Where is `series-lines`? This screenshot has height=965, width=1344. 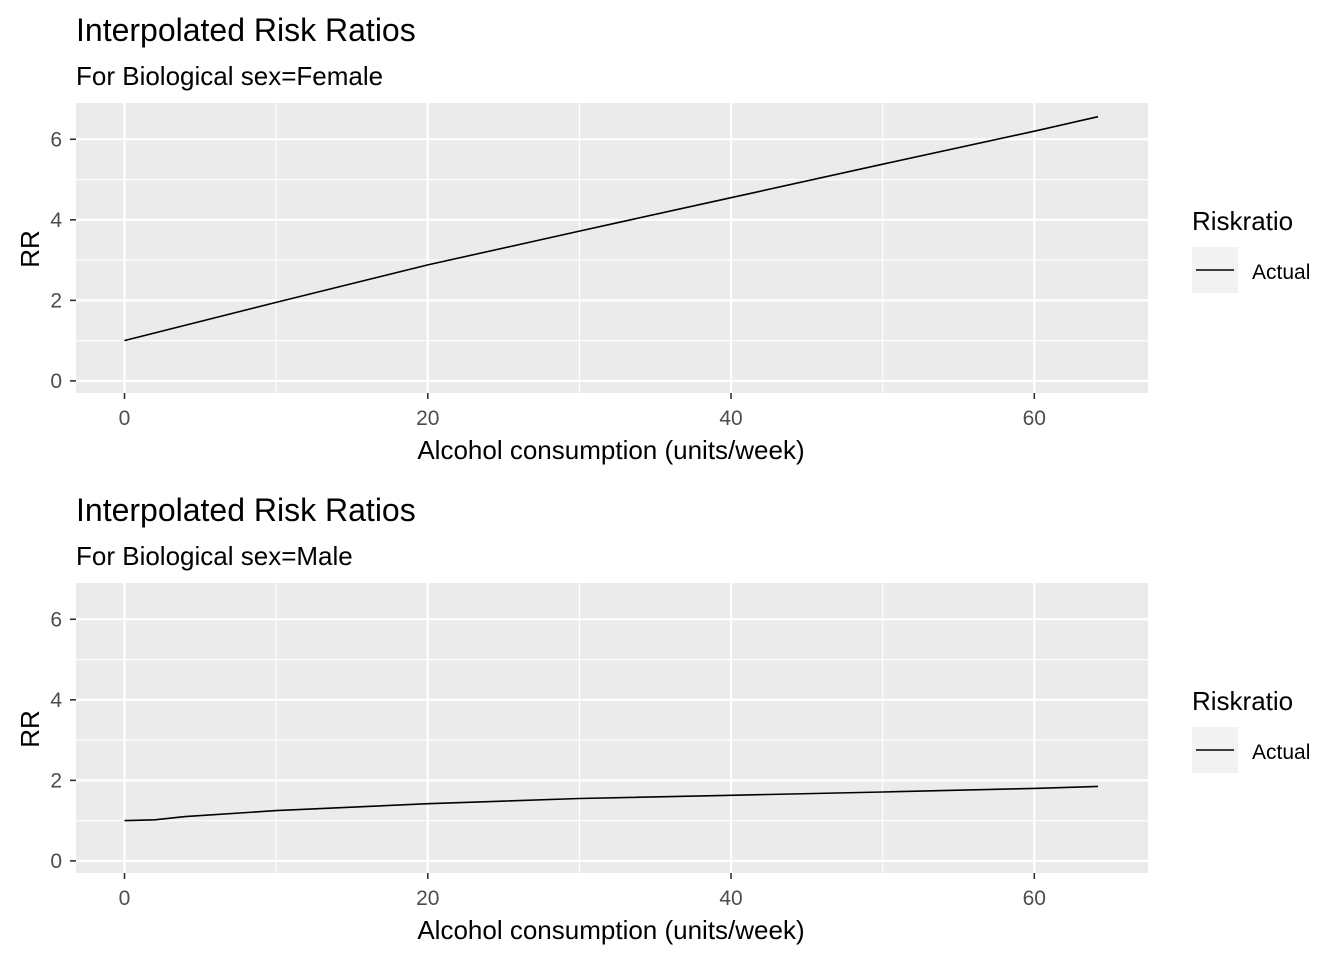
series-lines is located at coordinates (611, 803).